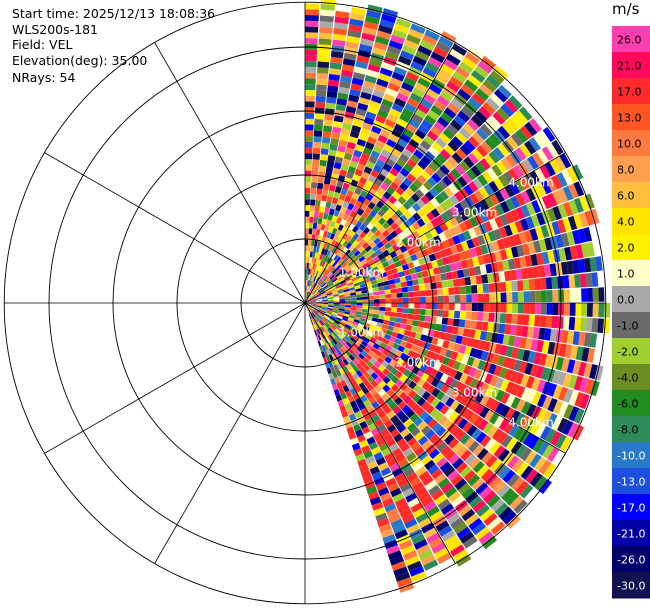 The width and height of the screenshot is (650, 610). I want to click on field-label: Field: VEL, so click(42, 44).